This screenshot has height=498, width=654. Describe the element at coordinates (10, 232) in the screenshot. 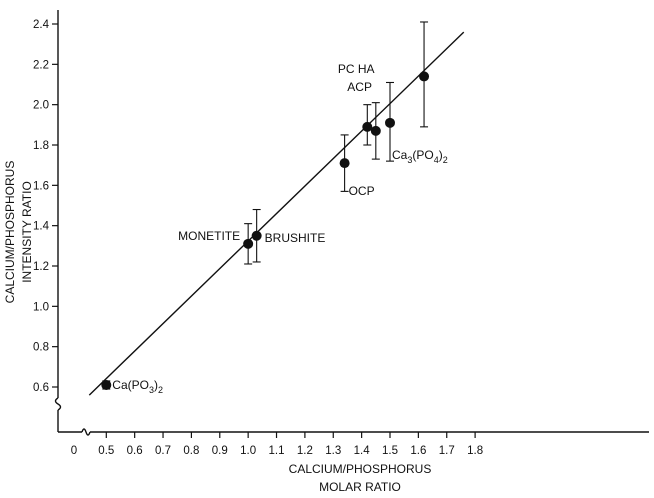

I see `y-axis-title-line1: CALCIUM/PHOSPHORUS` at that location.